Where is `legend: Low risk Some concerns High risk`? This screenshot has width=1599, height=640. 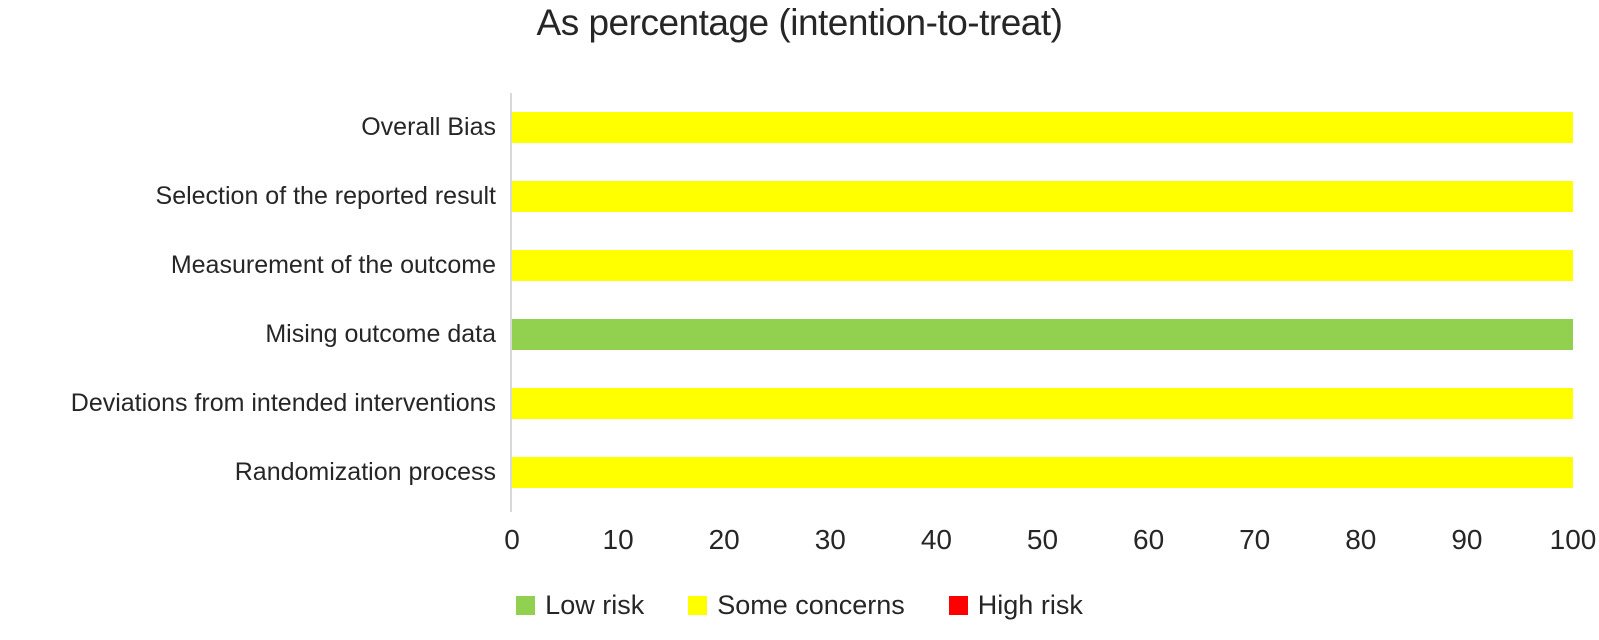 legend: Low risk Some concerns High risk is located at coordinates (799, 605).